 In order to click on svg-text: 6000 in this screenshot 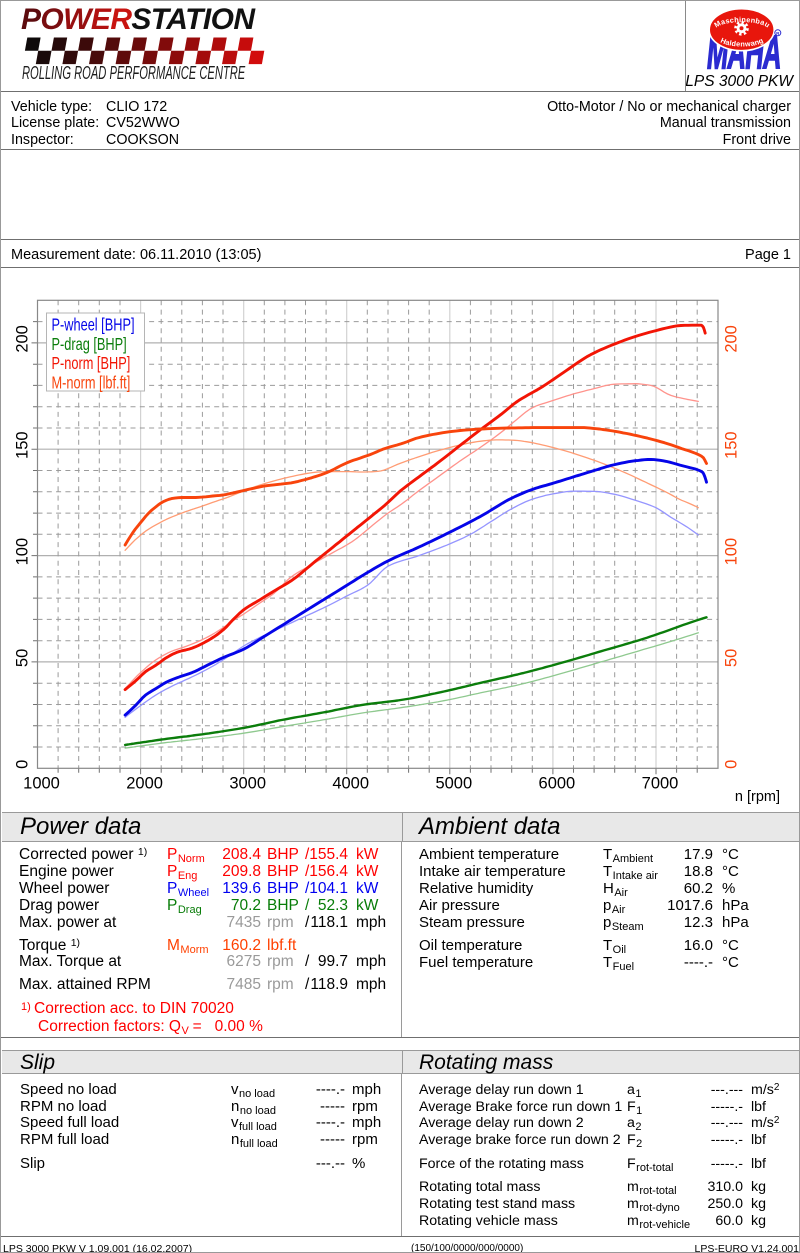, I will do `click(557, 784)`.